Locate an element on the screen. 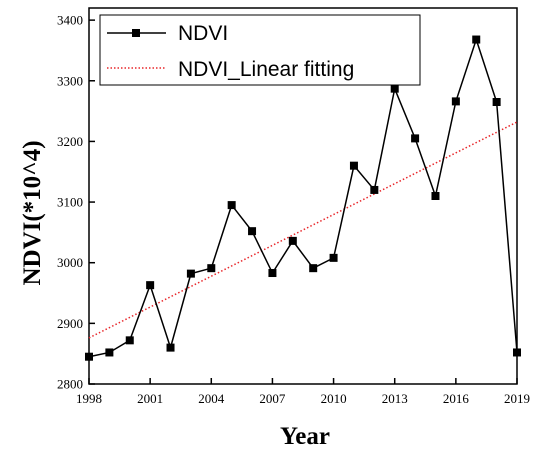 The image size is (550, 462). x-tick-label: 2004 is located at coordinates (211, 398).